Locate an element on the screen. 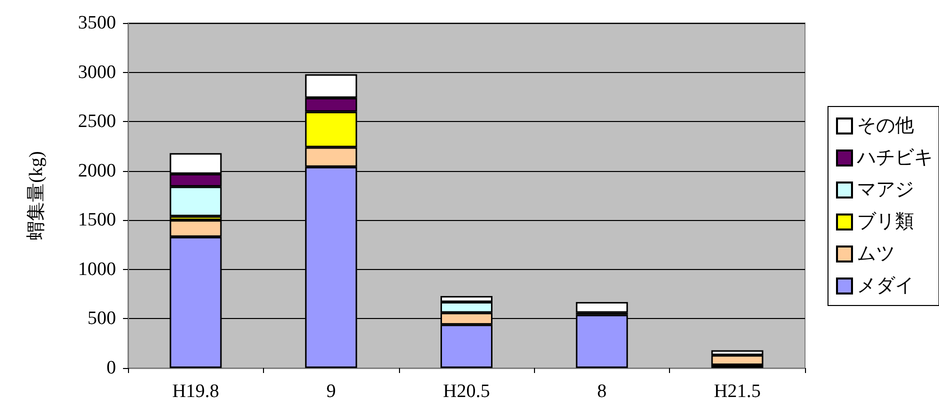  y-tick-label: 0 is located at coordinates (111, 368).